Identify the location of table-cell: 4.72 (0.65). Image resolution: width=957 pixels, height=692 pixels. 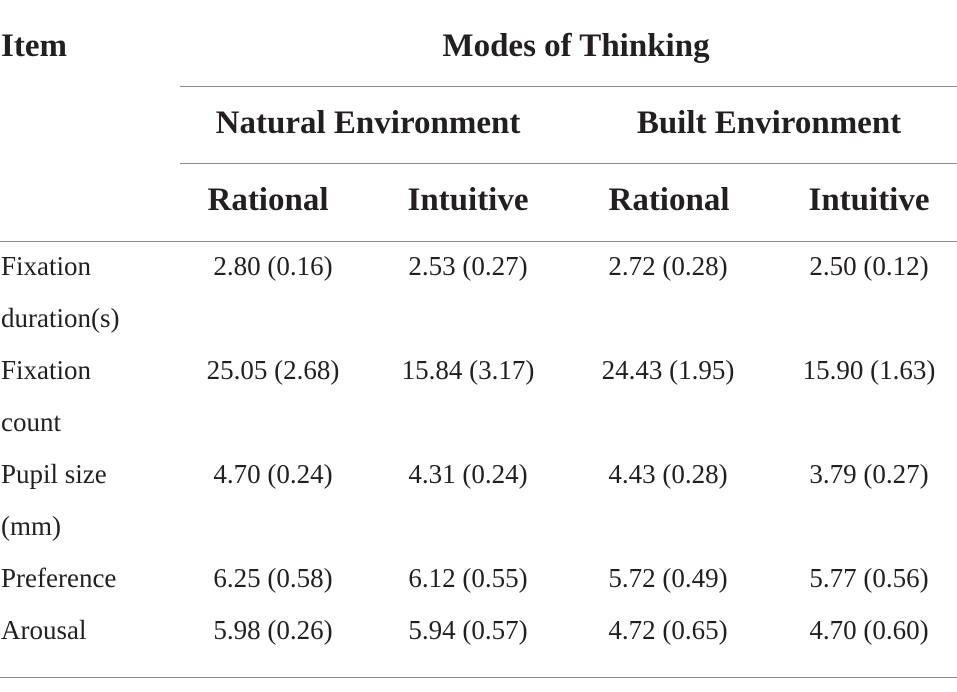
(668, 630).